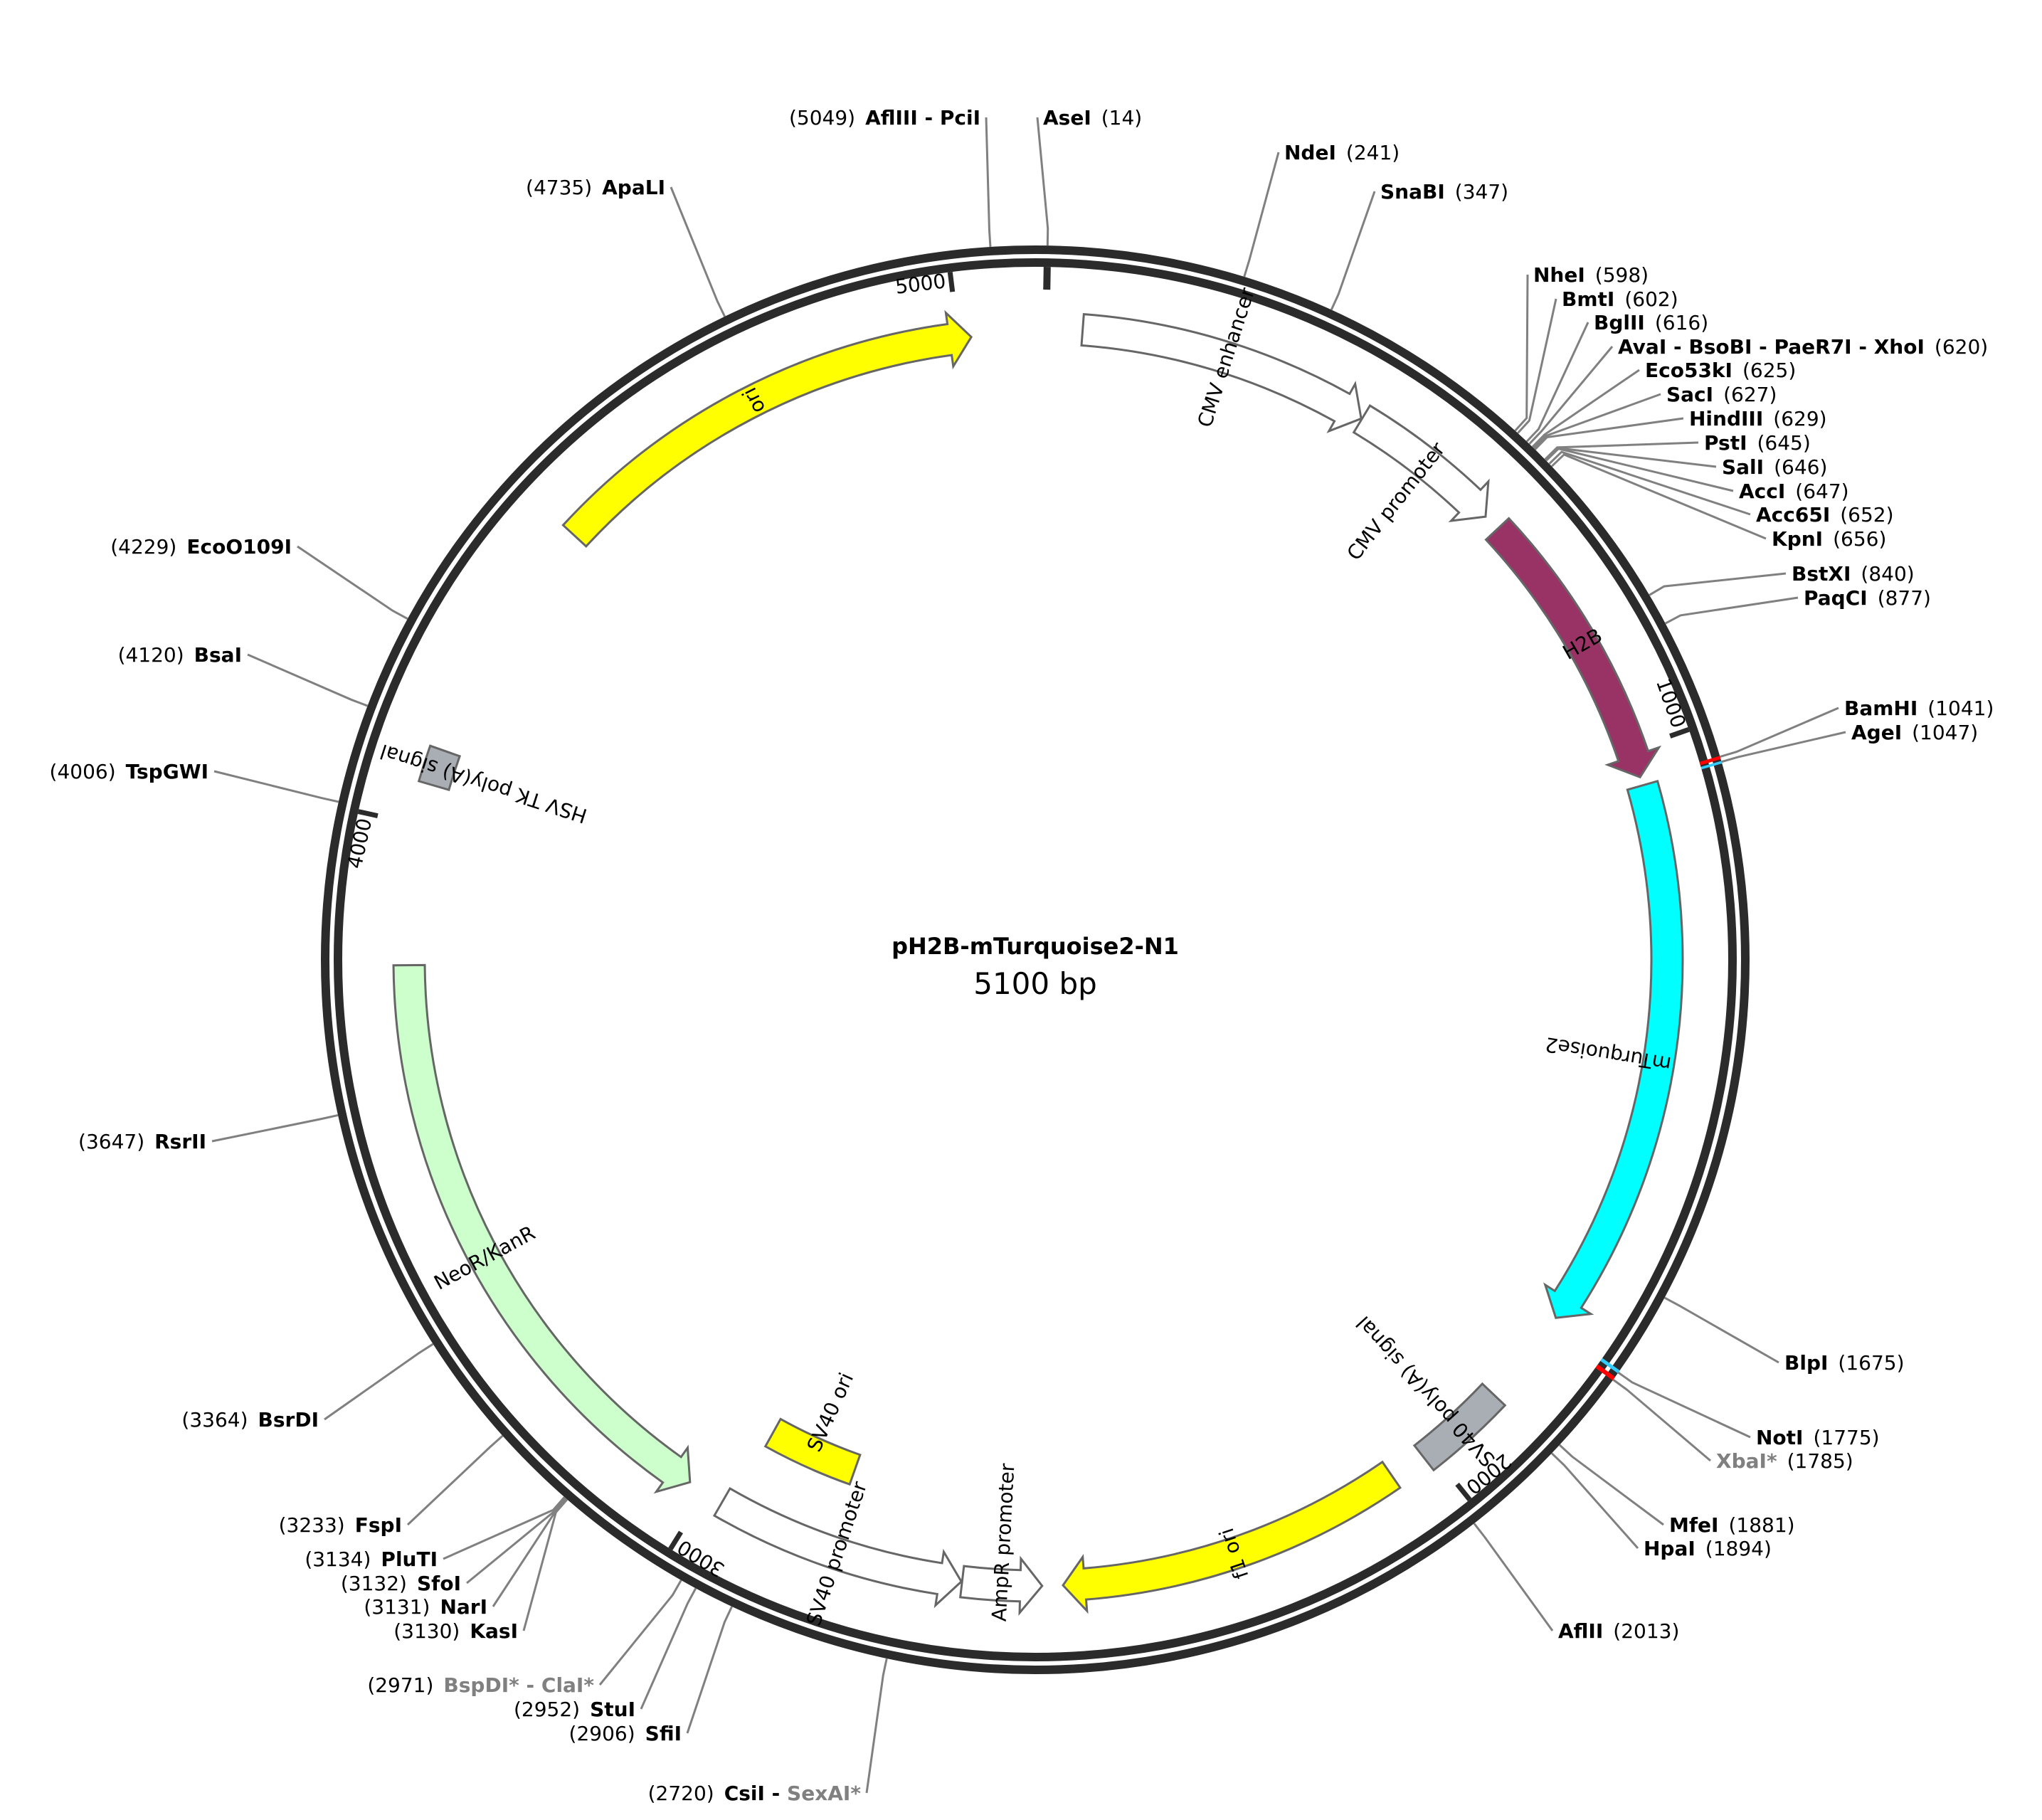  Describe the element at coordinates (1887, 574) in the screenshot. I see `site-position: (840)` at that location.